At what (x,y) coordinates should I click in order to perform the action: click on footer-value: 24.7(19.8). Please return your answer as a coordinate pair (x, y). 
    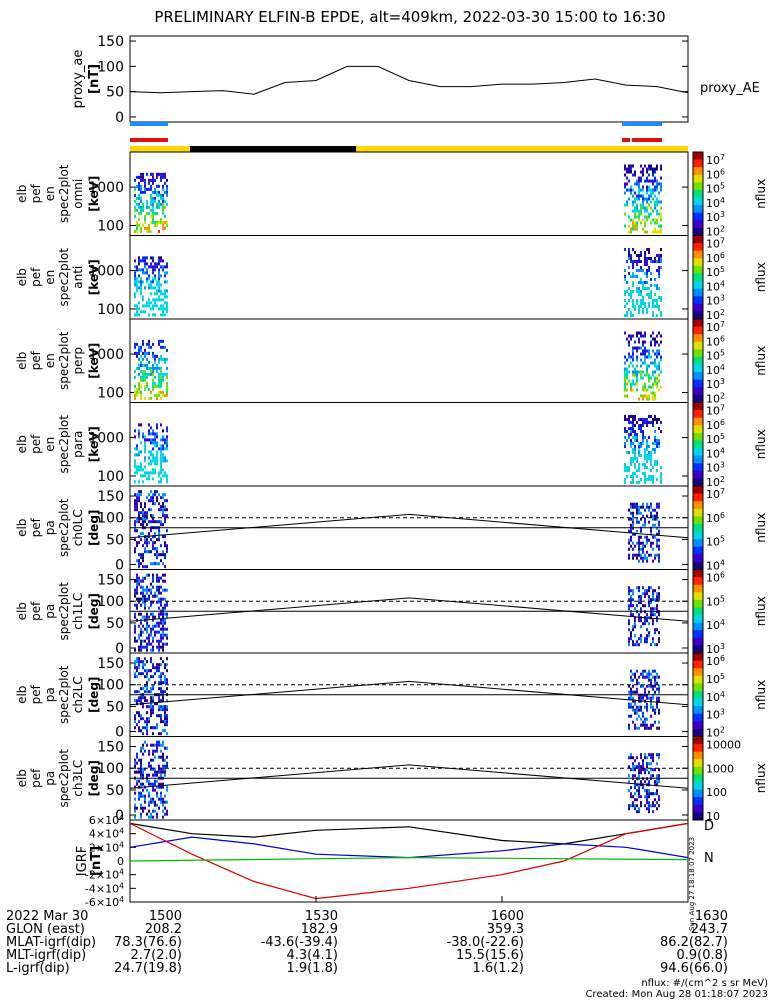
    Looking at the image, I should click on (148, 968).